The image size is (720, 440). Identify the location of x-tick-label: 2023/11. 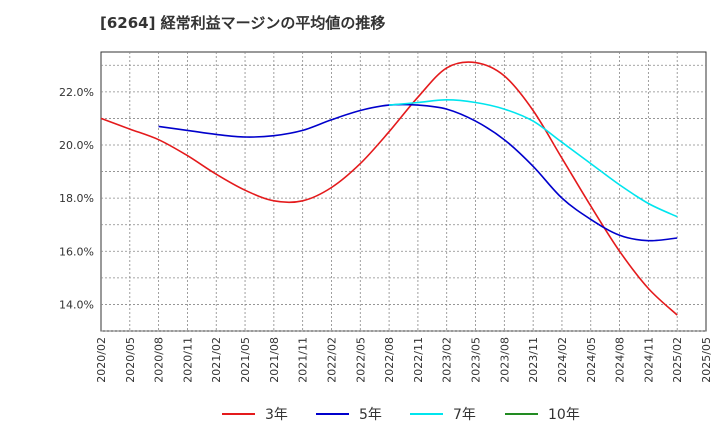
(533, 360).